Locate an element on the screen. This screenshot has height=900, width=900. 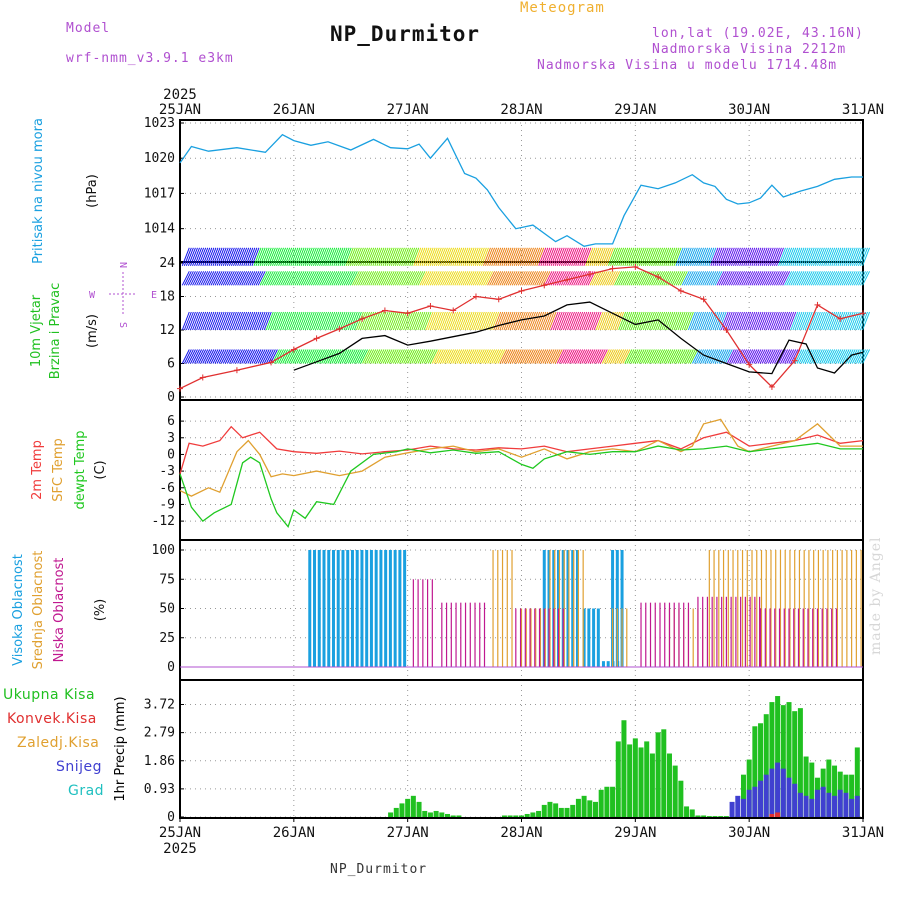
temperature-ylabel: dewpt Temp is located at coordinates (80, 469).